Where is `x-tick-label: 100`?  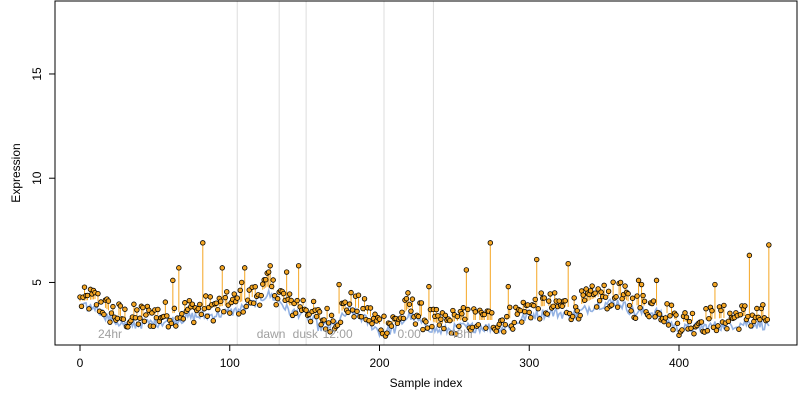
x-tick-label: 100 is located at coordinates (230, 363).